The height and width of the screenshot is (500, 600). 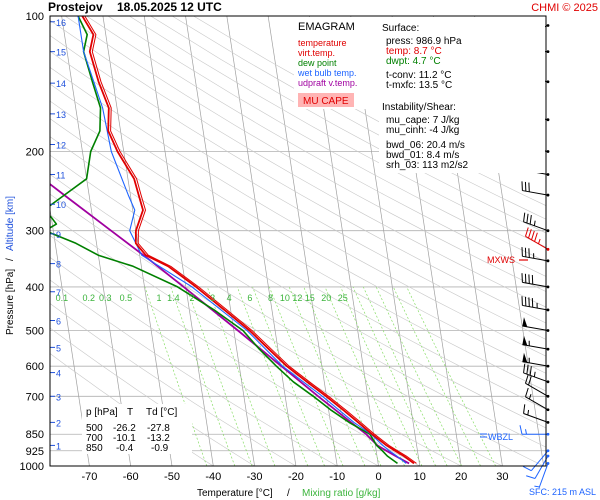 What do you see at coordinates (35, 397) in the screenshot?
I see `pressure-tick-label: 700` at bounding box center [35, 397].